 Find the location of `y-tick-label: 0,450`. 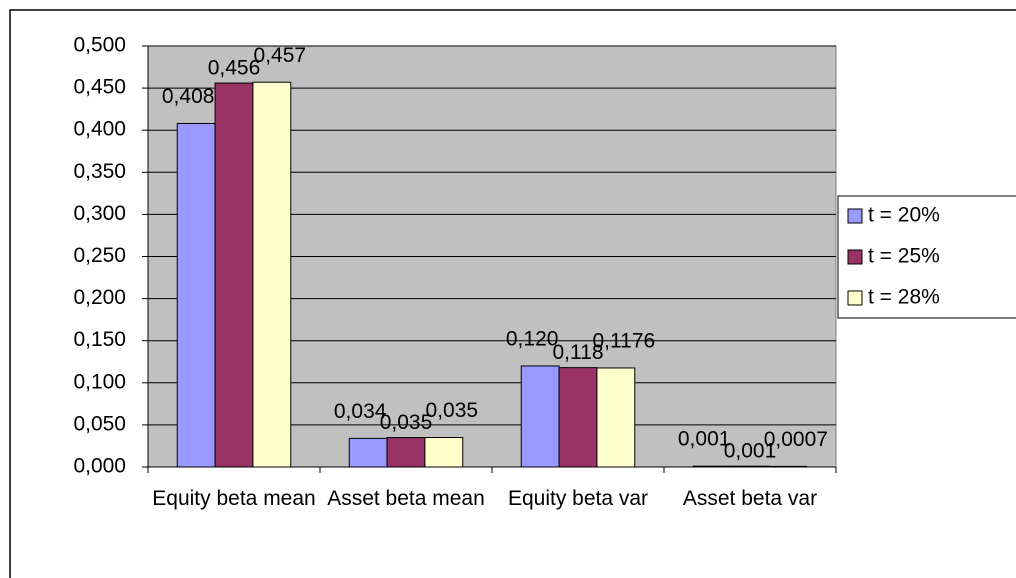

y-tick-label: 0,450 is located at coordinates (99, 87).